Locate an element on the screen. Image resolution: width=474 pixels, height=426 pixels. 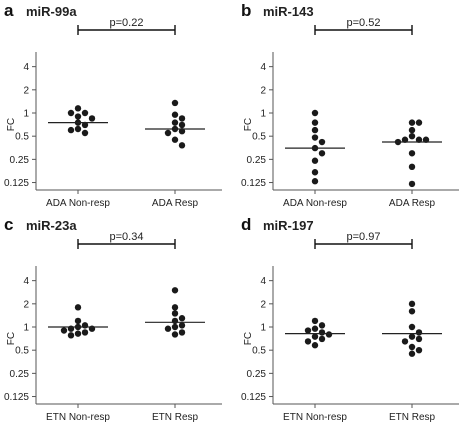
panel-letter: d is located at coordinates (246, 224).